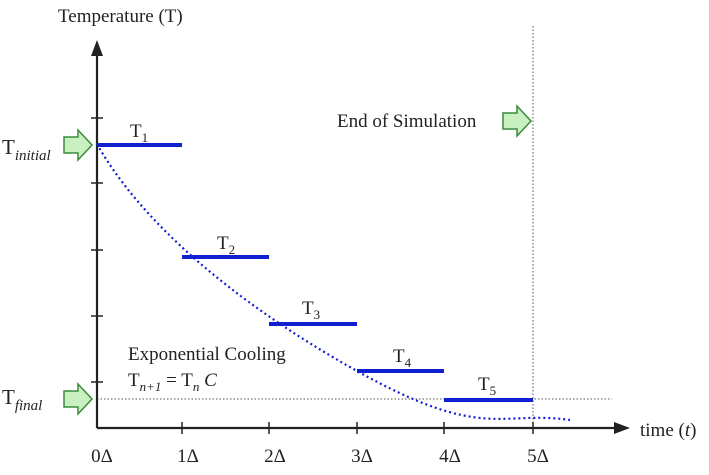  Describe the element at coordinates (188, 456) in the screenshot. I see `x-tick-label: 1Δ` at that location.